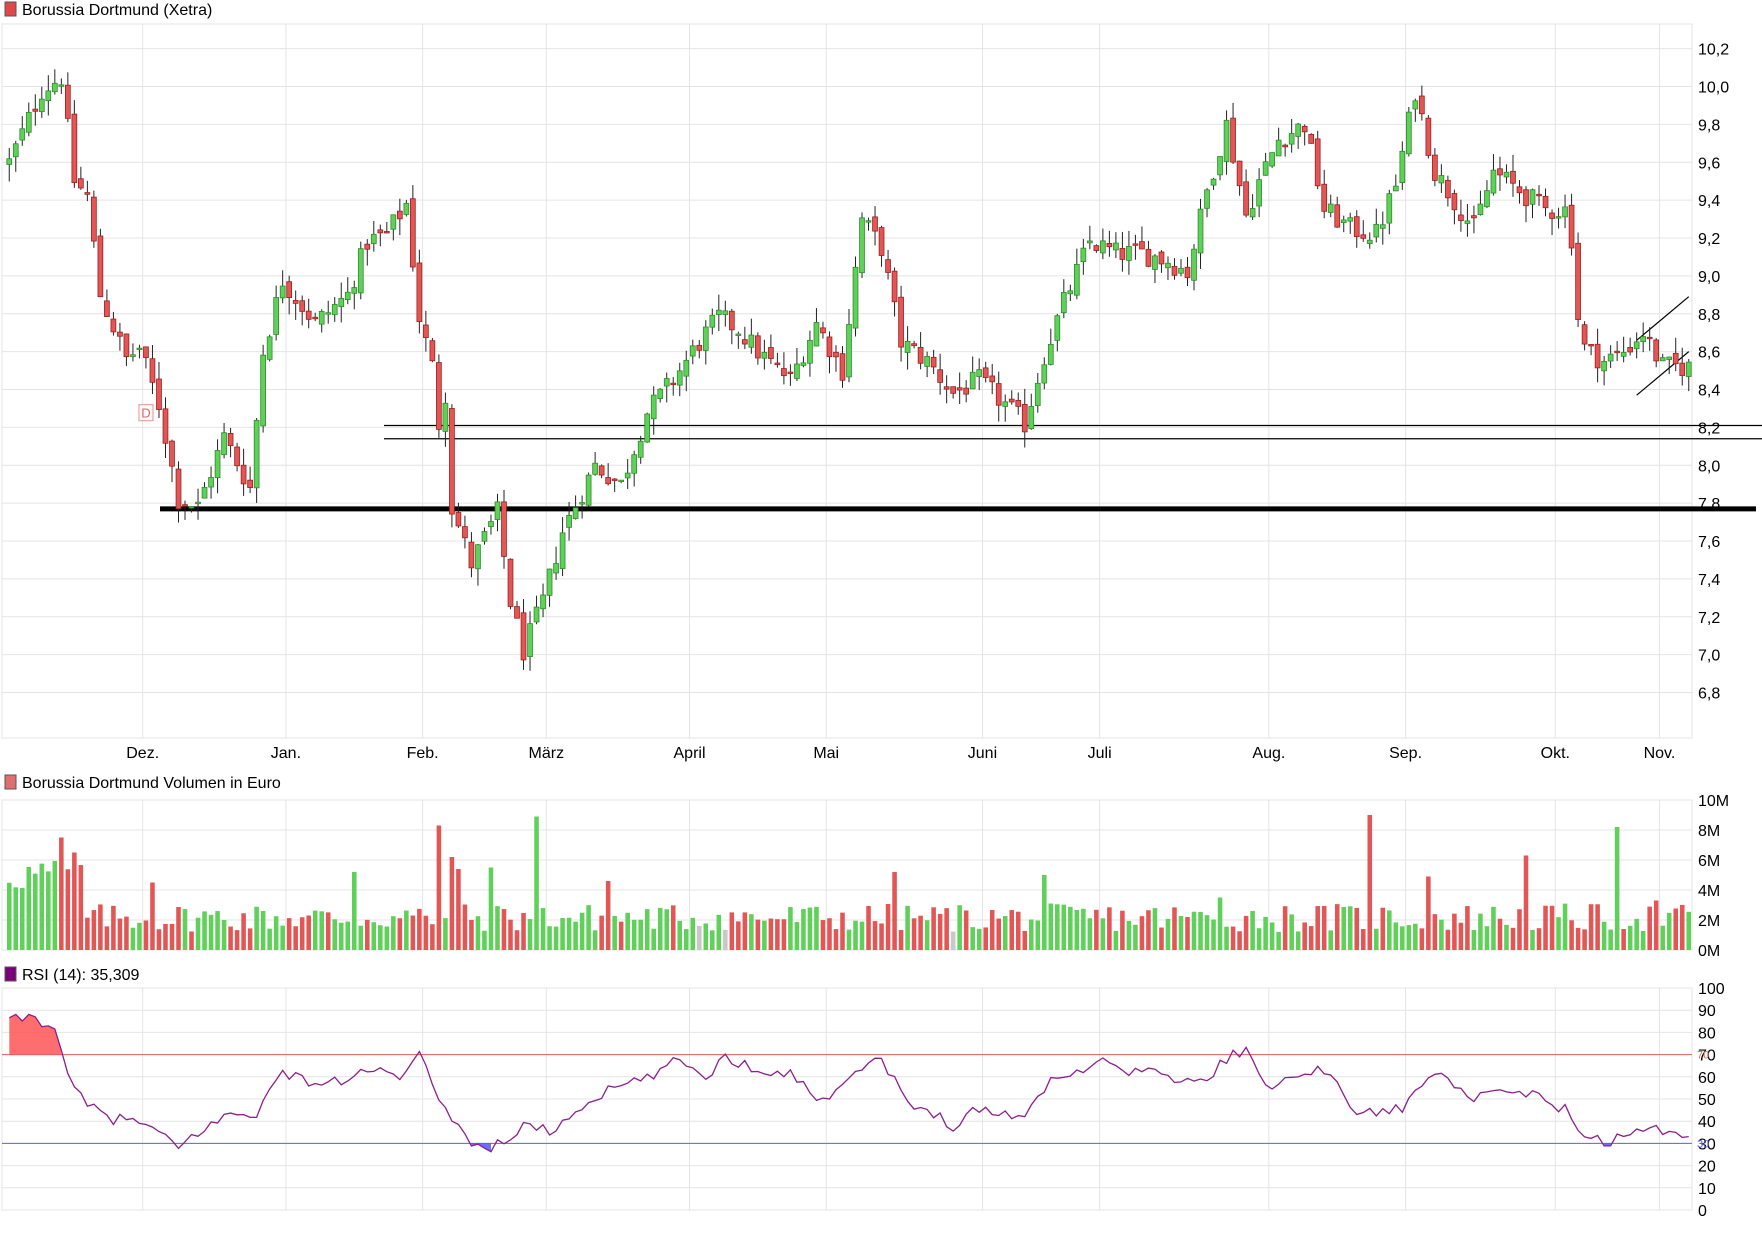 The width and height of the screenshot is (1762, 1238). Describe the element at coordinates (1703, 1056) in the screenshot. I see `rsi-overbought-label: 70` at that location.